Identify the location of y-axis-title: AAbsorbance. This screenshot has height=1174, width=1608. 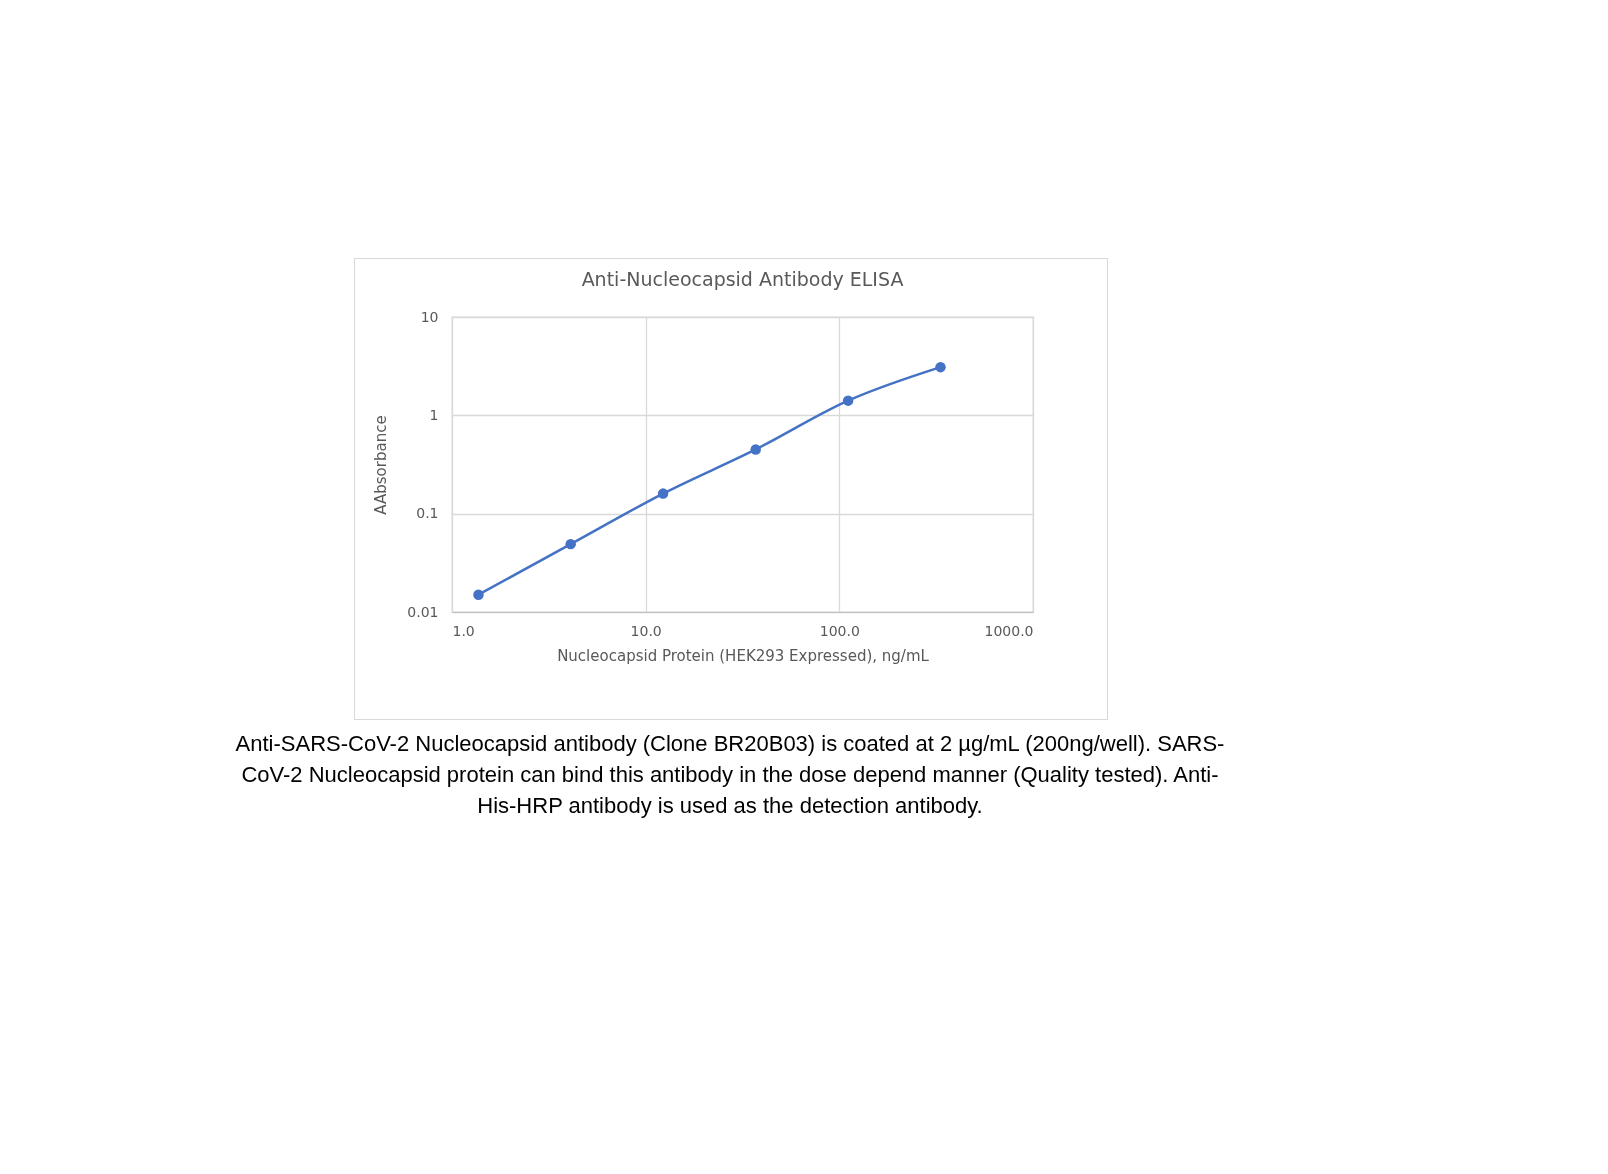
(381, 465).